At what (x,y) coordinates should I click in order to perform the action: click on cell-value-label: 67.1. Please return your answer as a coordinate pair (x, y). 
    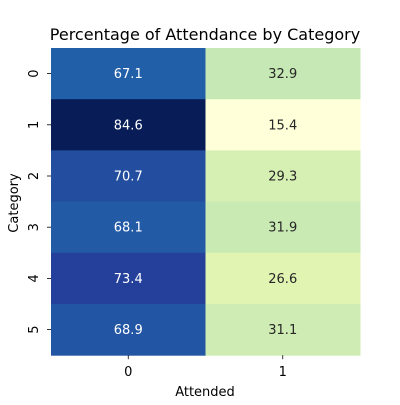
    Looking at the image, I should click on (128, 74).